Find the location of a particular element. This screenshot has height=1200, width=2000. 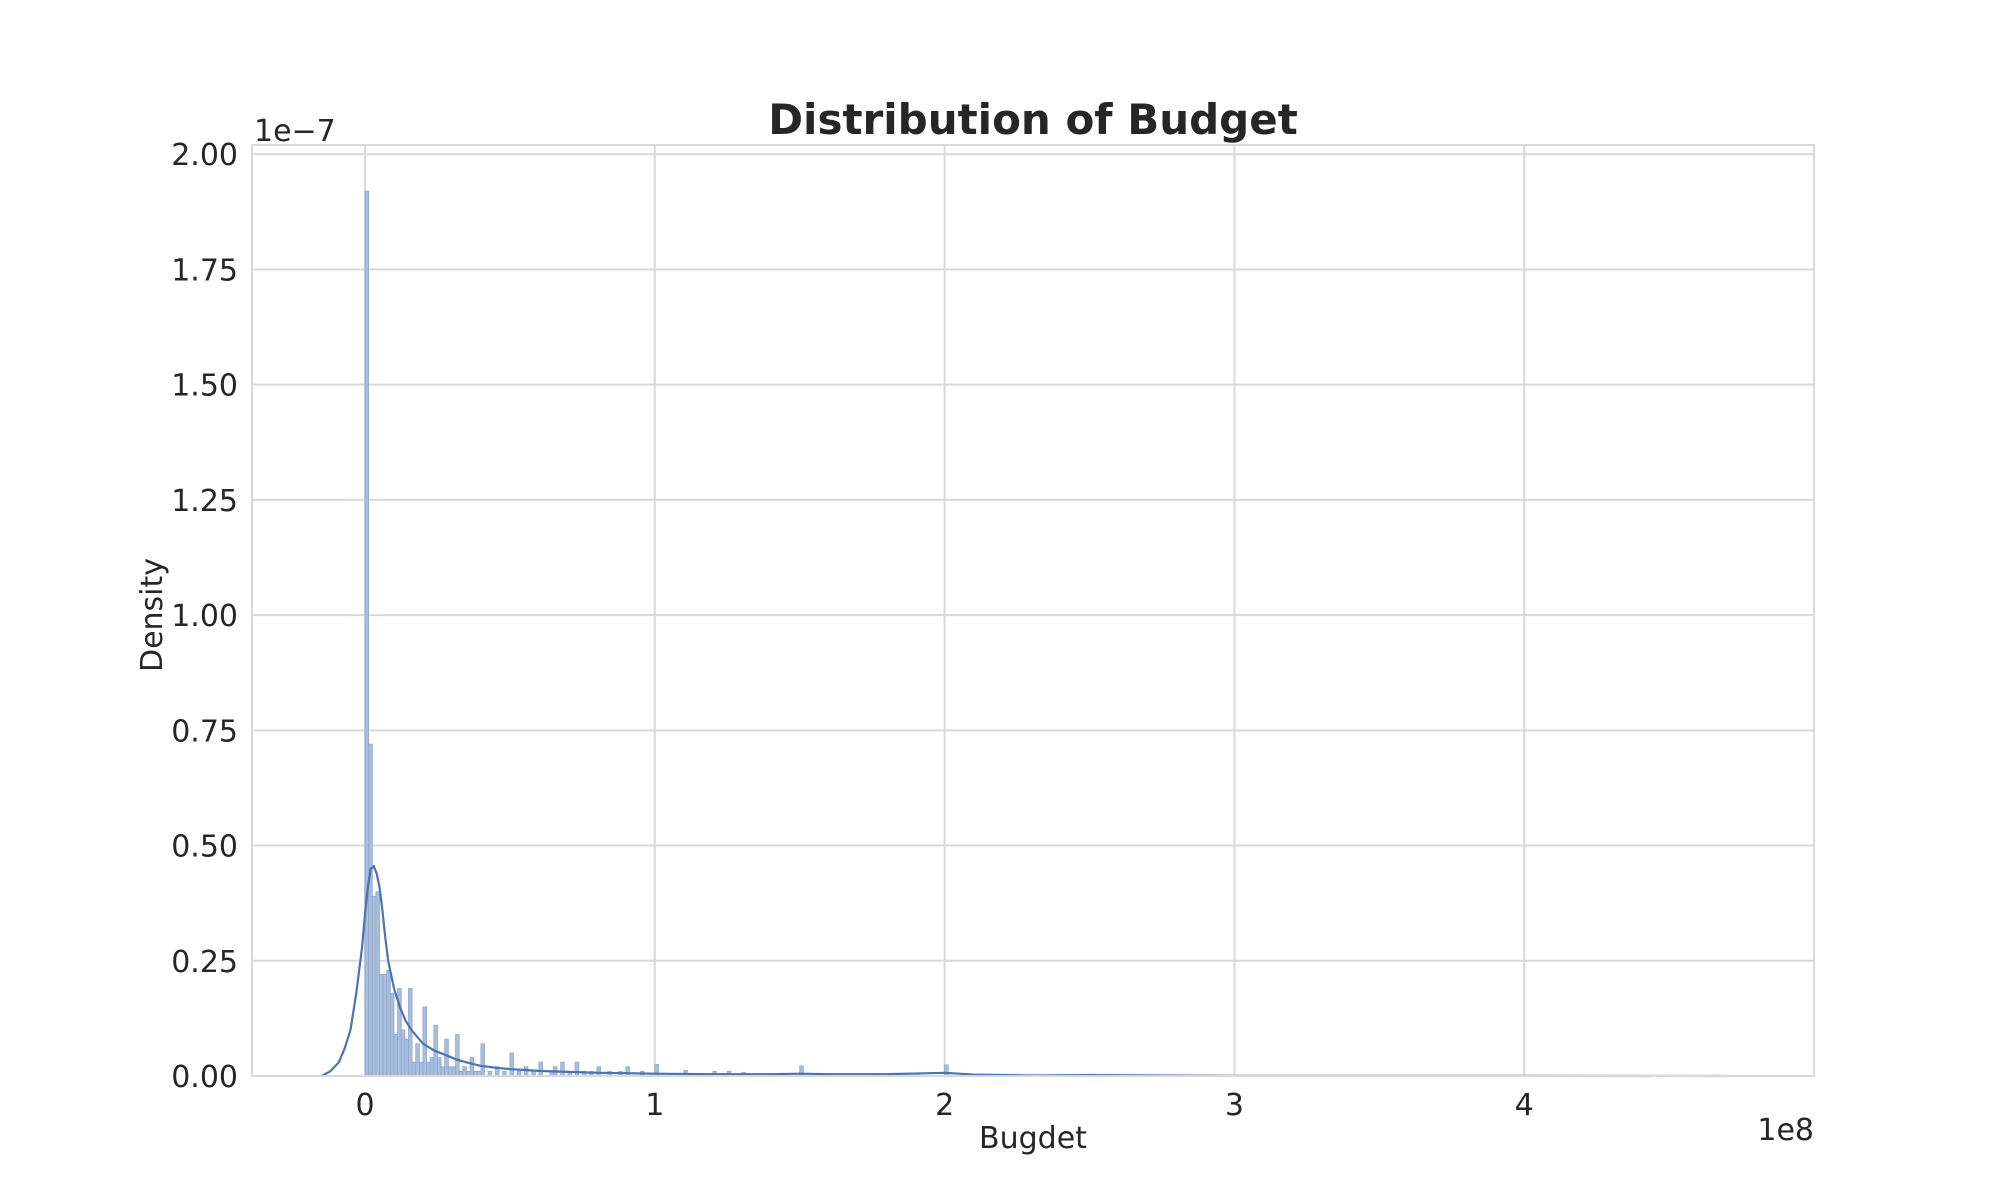

kde-curve is located at coordinates (1024, 971).